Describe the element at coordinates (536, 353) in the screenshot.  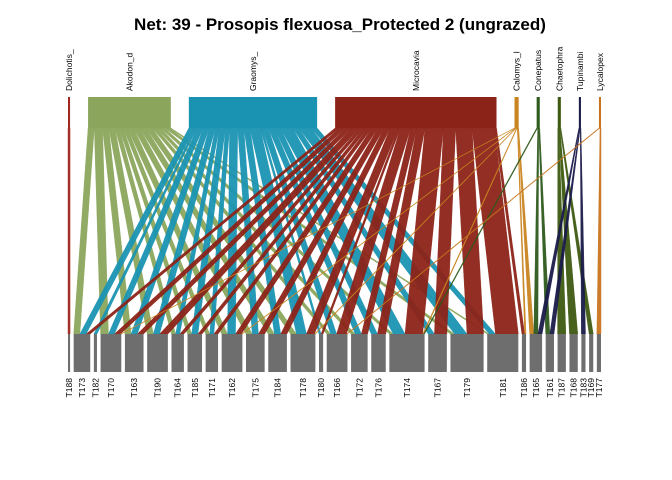
I see `lower-node-t165` at that location.